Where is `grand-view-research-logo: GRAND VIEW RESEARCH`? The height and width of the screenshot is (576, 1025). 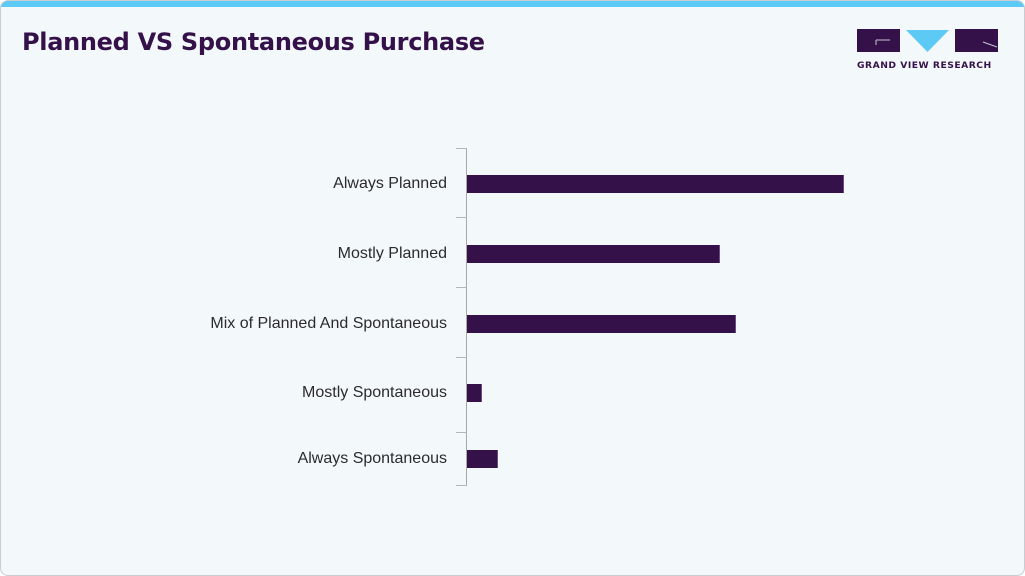 grand-view-research-logo: GRAND VIEW RESEARCH is located at coordinates (928, 50).